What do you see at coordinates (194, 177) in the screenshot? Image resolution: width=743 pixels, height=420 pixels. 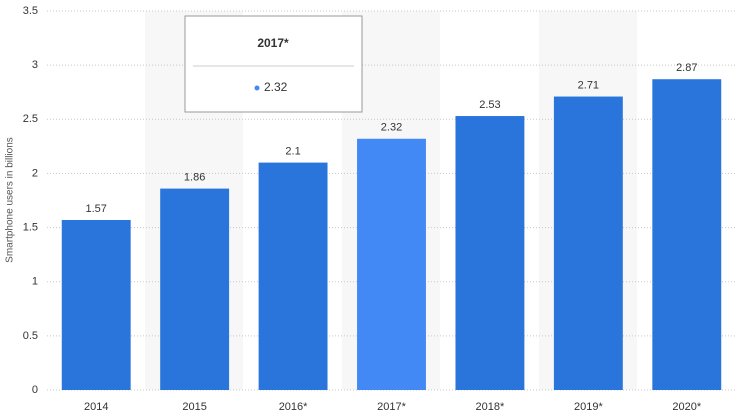 I see `data-label: 1.86` at bounding box center [194, 177].